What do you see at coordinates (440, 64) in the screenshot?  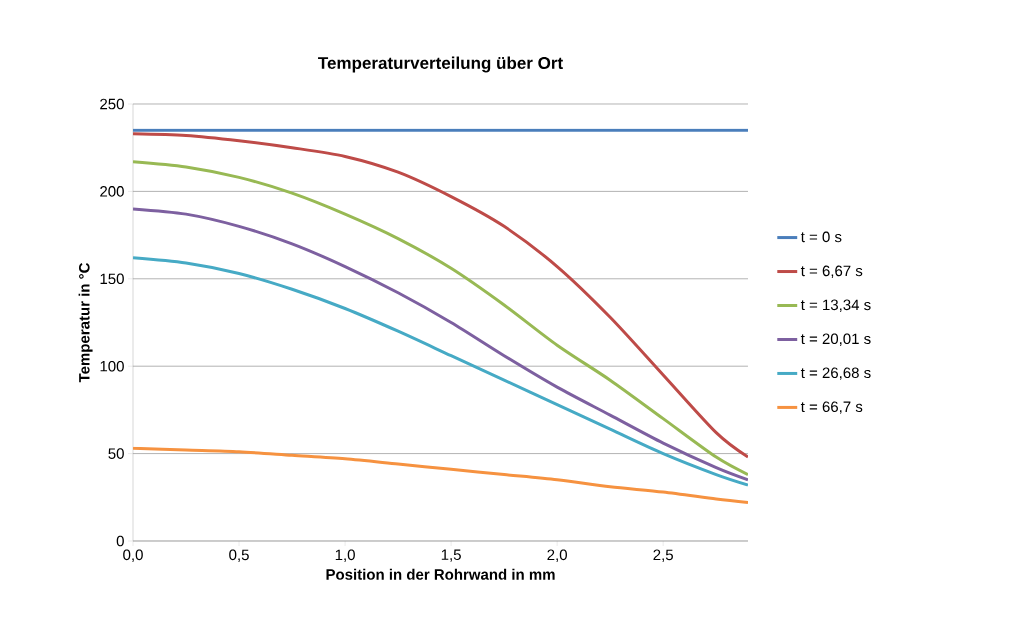 I see `chart-title: Temperaturverteilung über Ort` at bounding box center [440, 64].